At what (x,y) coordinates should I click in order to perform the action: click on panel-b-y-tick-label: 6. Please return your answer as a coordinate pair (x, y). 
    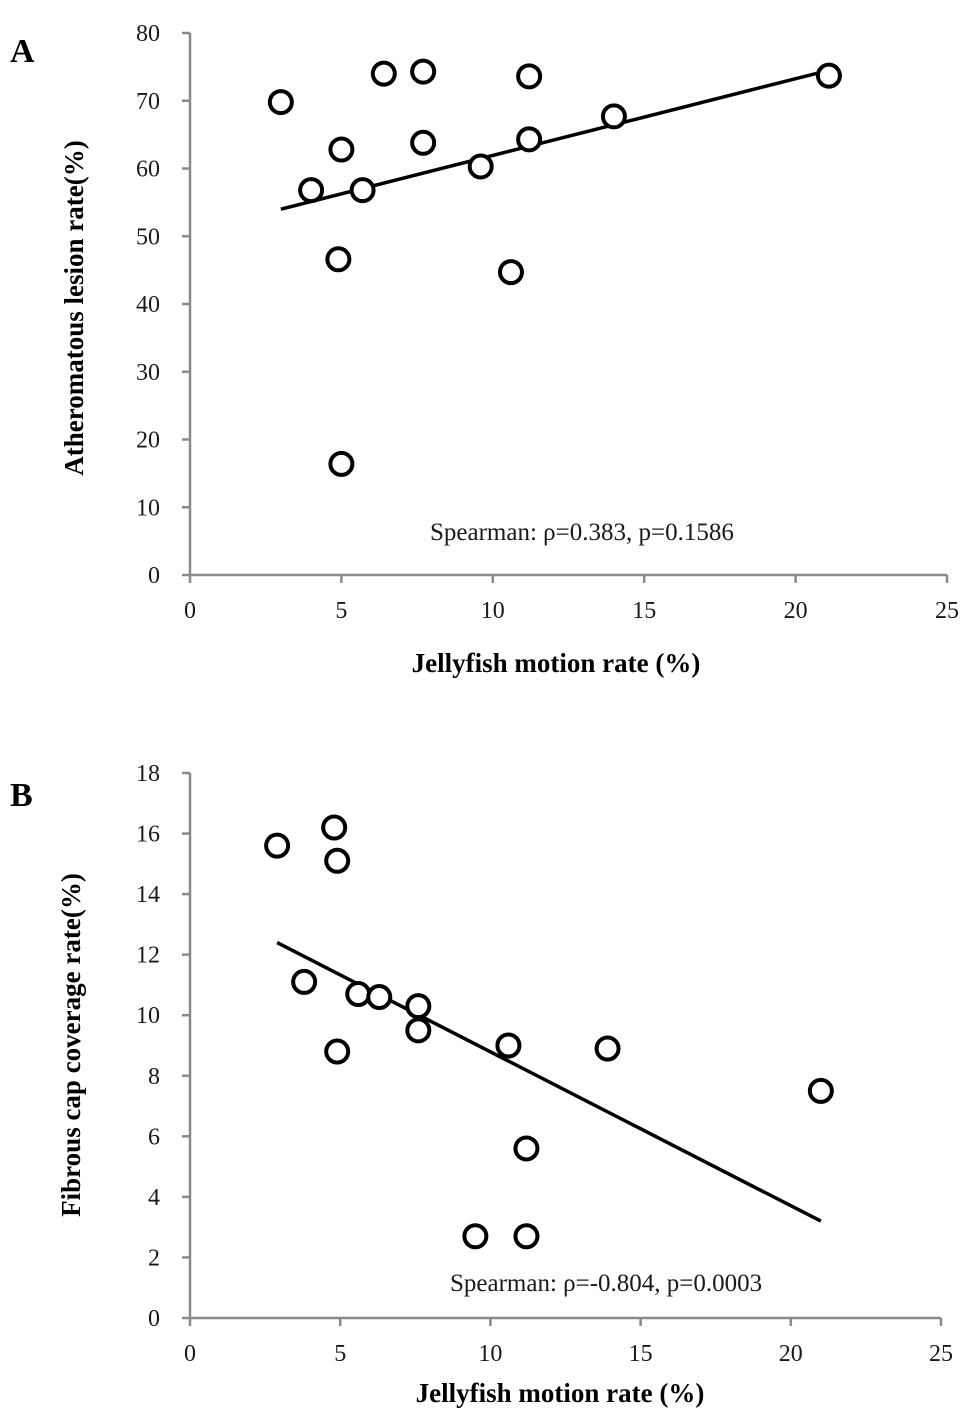
    Looking at the image, I should click on (154, 1137).